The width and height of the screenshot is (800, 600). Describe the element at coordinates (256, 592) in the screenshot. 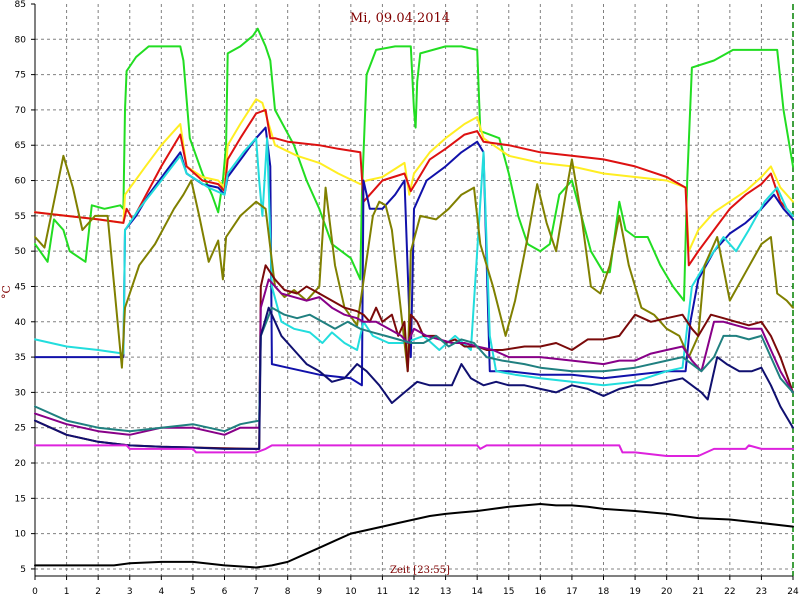

I see `x-tick-label: 7` at that location.